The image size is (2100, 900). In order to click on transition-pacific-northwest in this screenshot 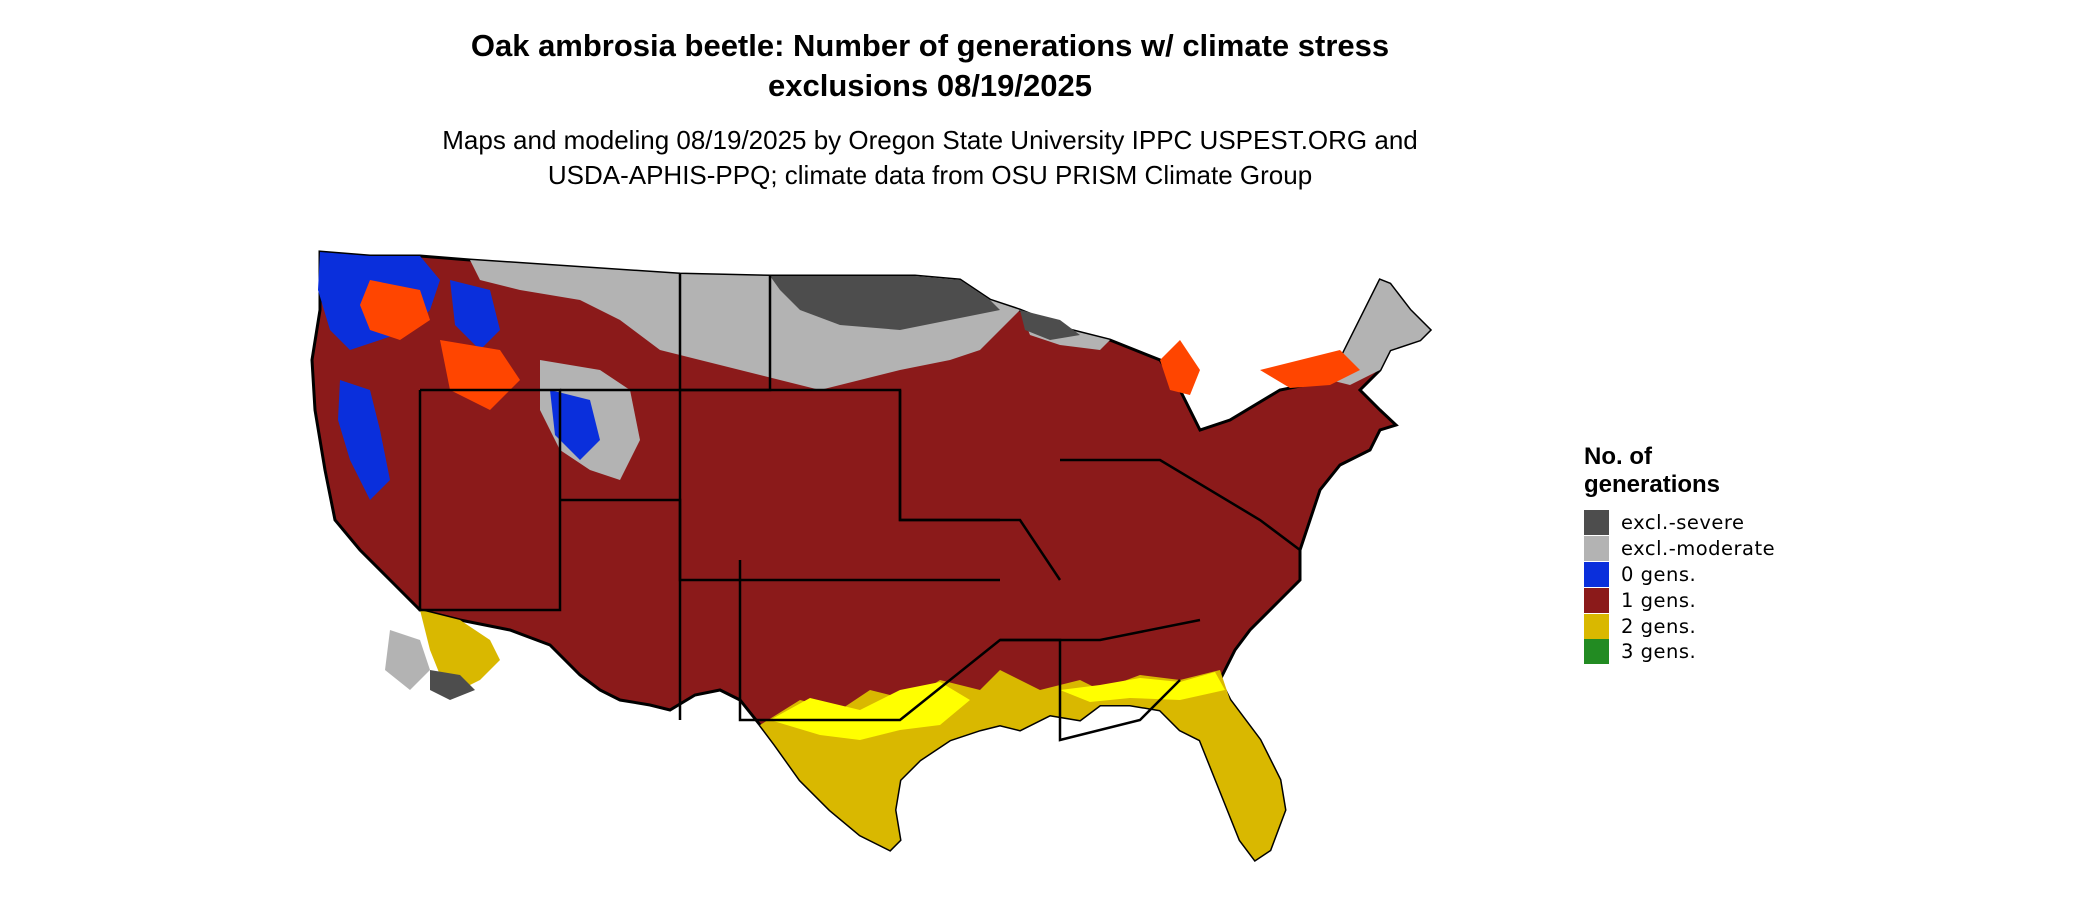, I will do `click(395, 310)`.